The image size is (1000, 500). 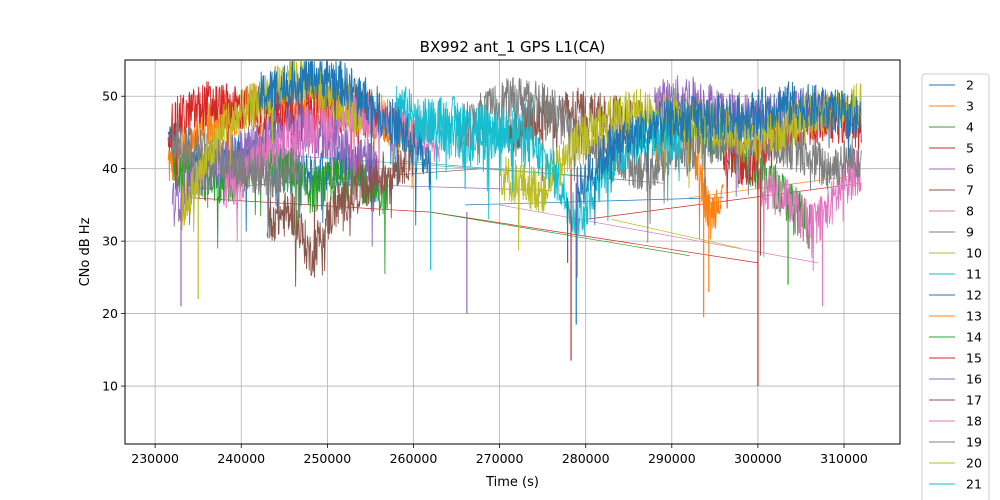 I want to click on y-tick-label: 50, so click(x=110, y=96).